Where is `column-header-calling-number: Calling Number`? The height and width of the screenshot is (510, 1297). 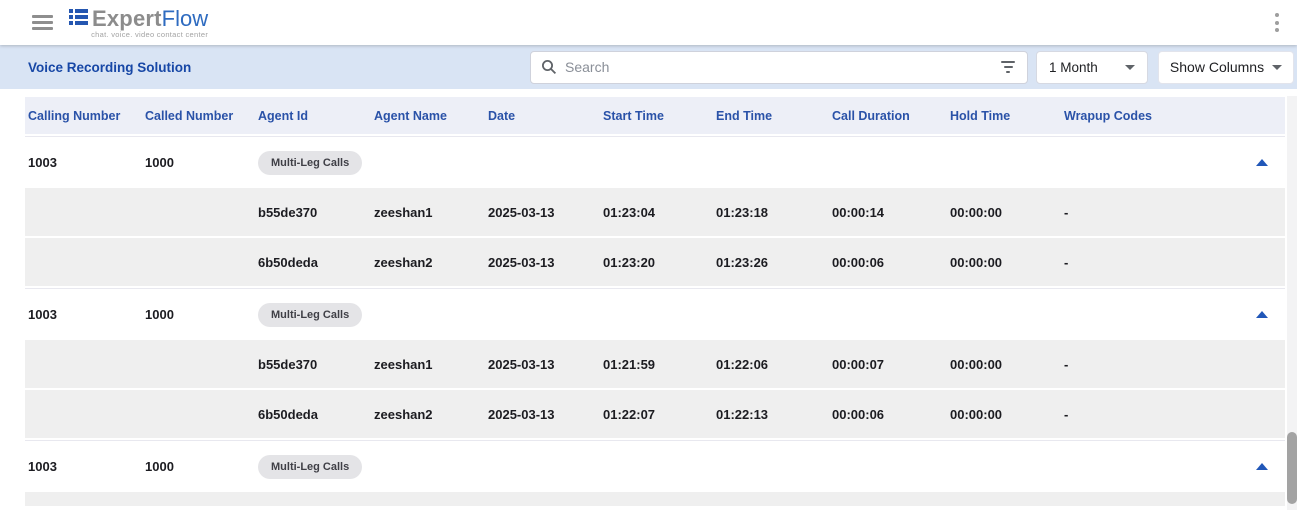 column-header-calling-number: Calling Number is located at coordinates (74, 115).